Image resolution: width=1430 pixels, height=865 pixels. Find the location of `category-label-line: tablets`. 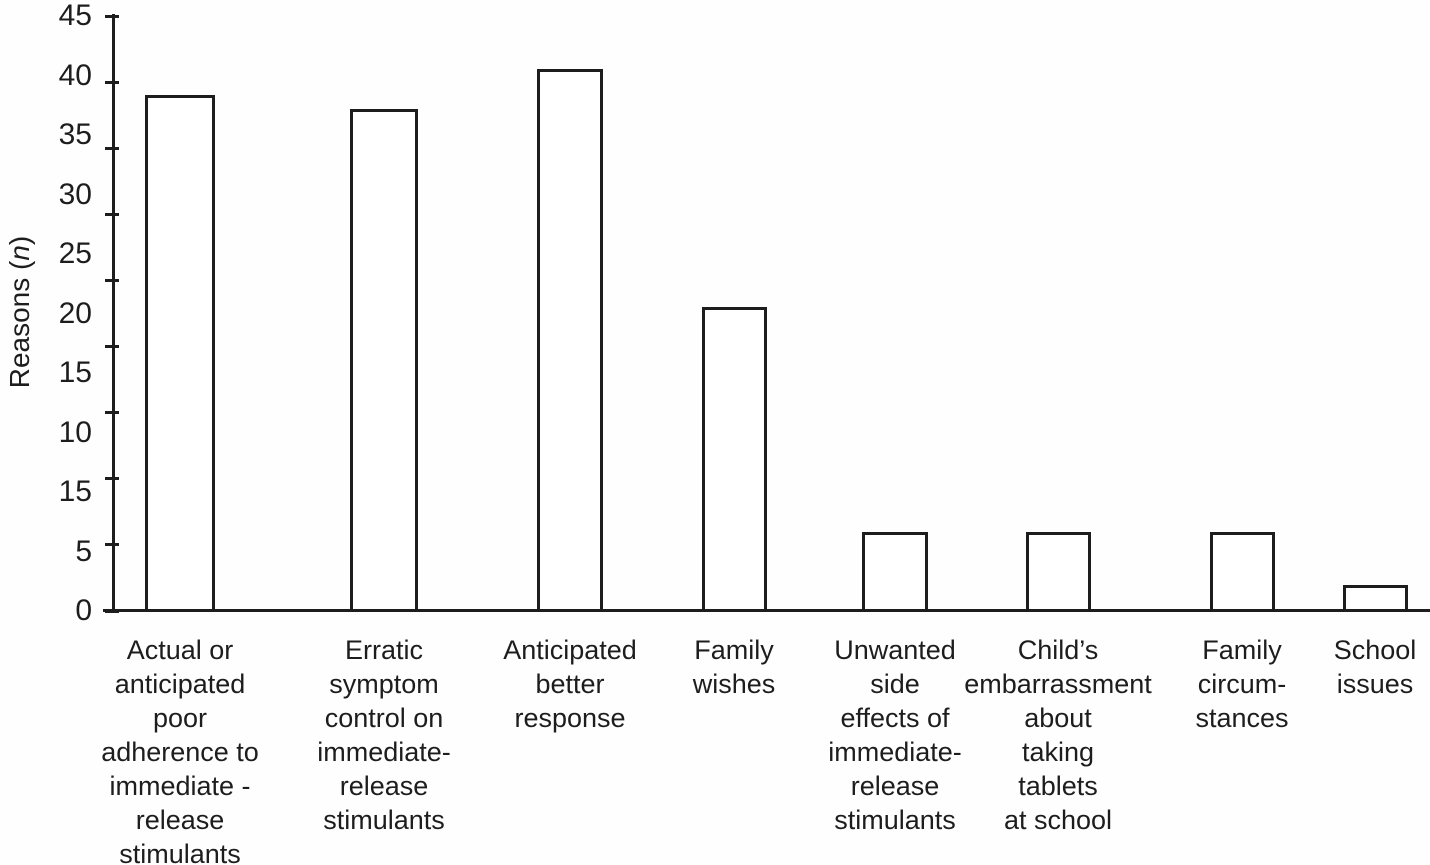

category-label-line: tablets is located at coordinates (1058, 786).